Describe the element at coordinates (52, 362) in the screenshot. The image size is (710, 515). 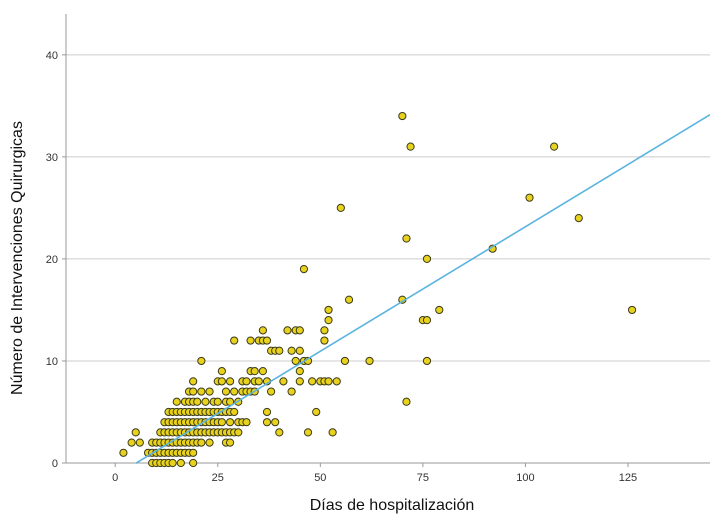
I see `y-tick-label: 10` at that location.